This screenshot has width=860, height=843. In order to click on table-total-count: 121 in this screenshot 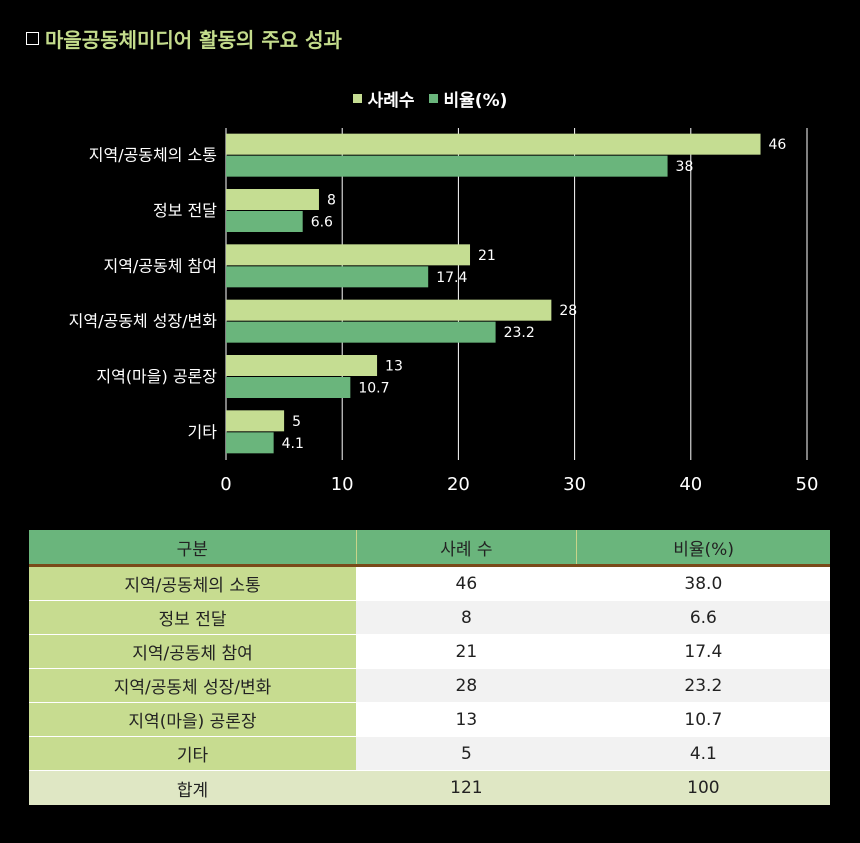, I will do `click(466, 787)`.